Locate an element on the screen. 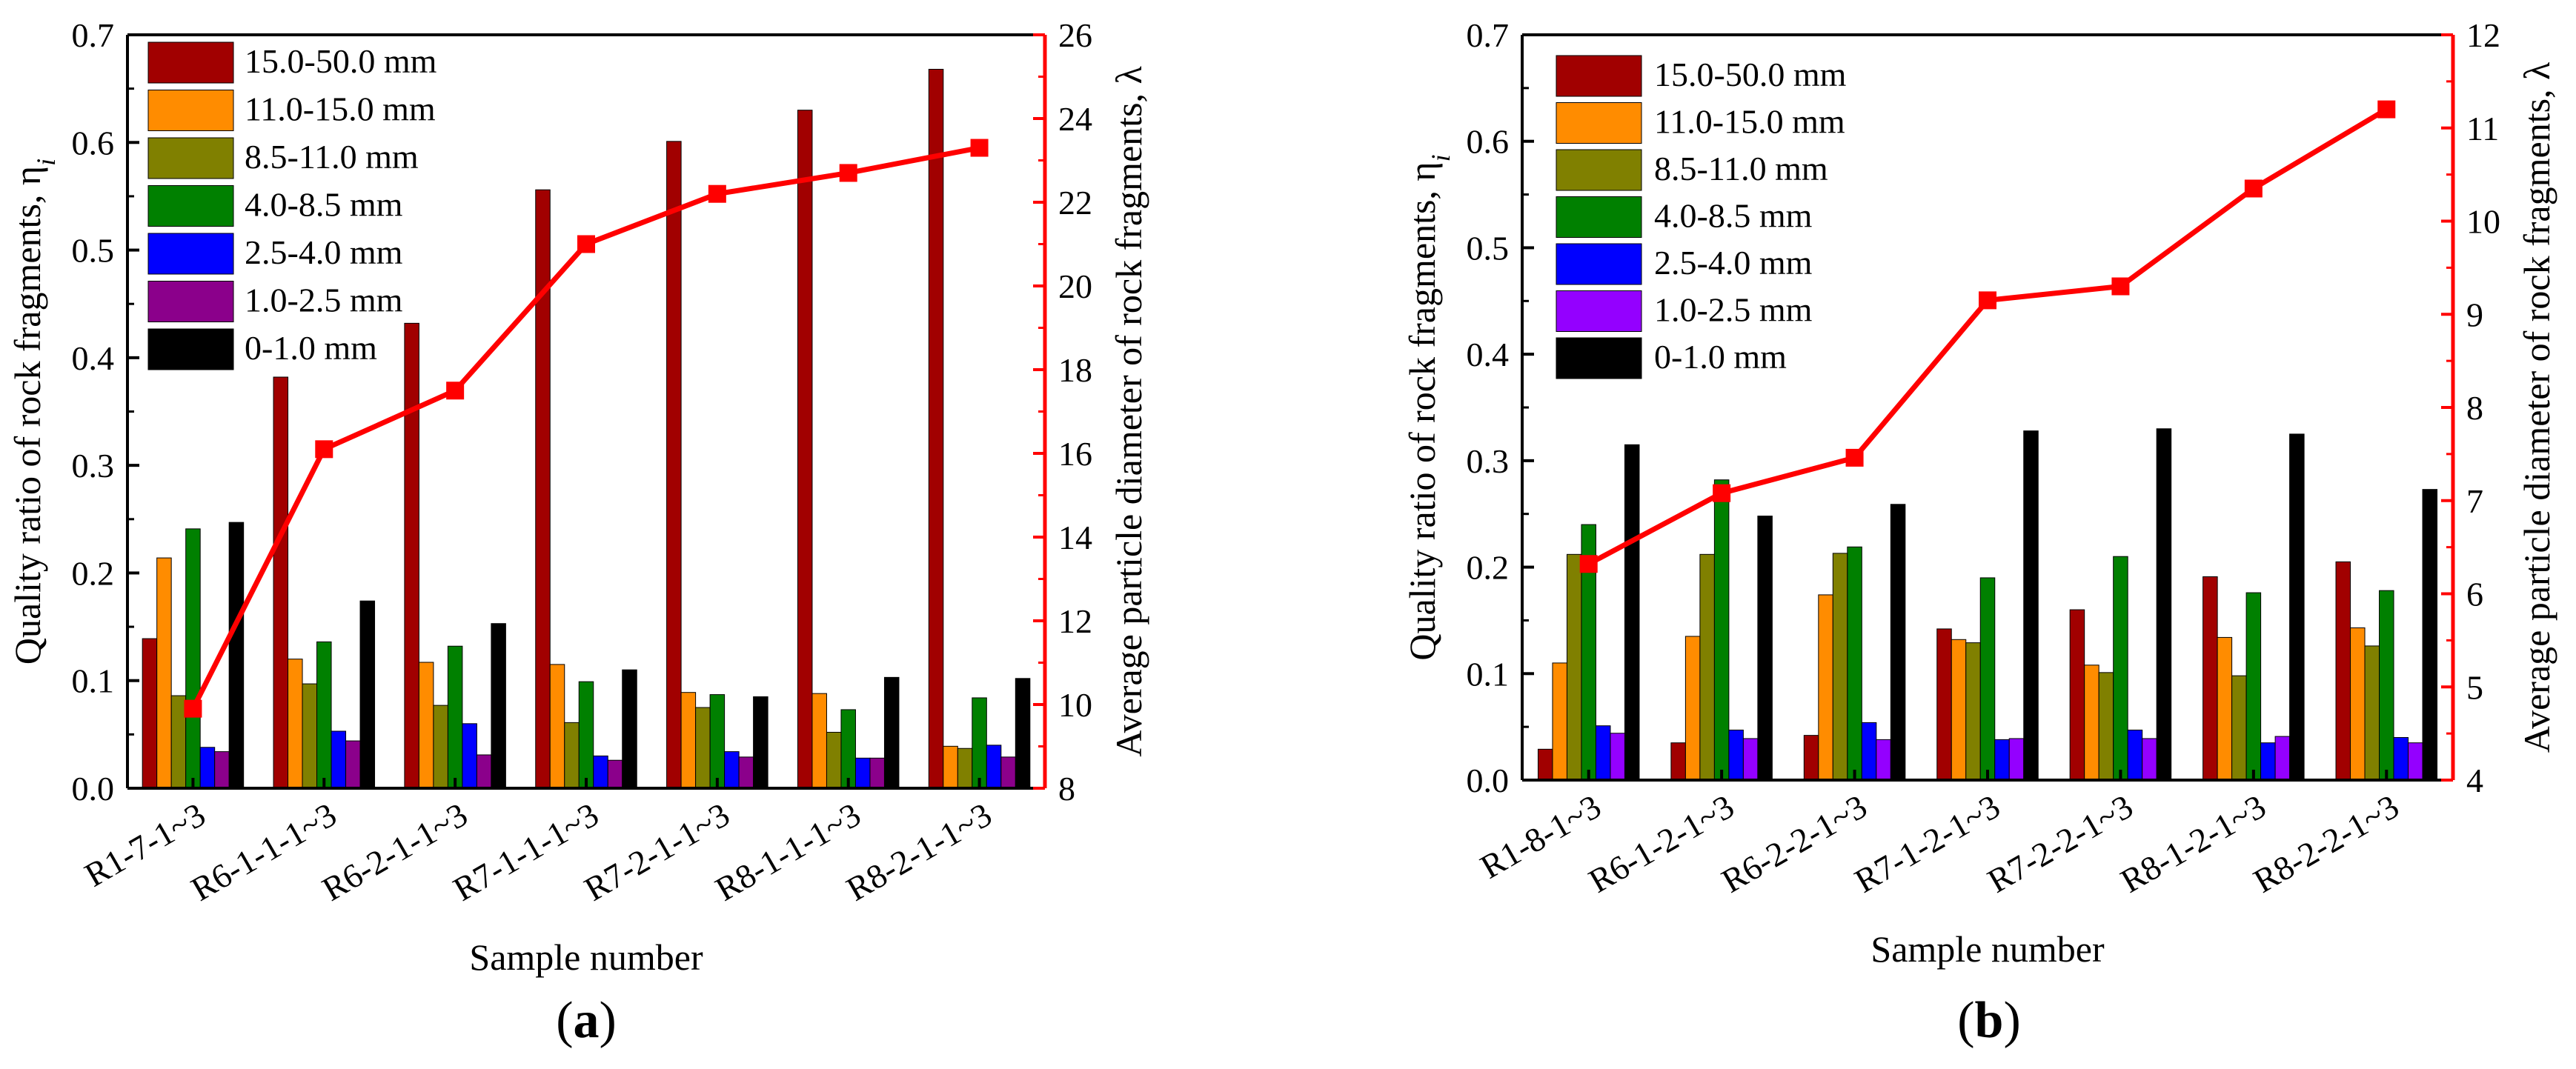 This screenshot has width=2576, height=1069. right-tick-label-3: 7 is located at coordinates (2474, 501).